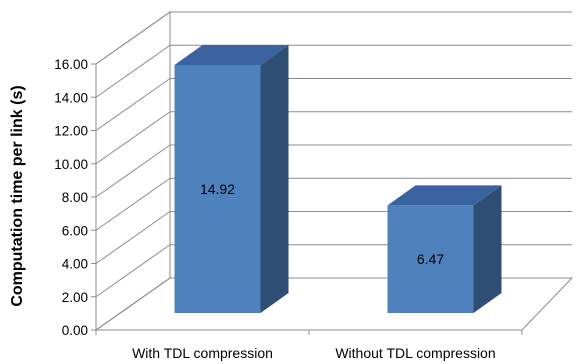 Image resolution: width=582 pixels, height=364 pixels. What do you see at coordinates (415, 353) in the screenshot?
I see `x-tick-label: Without TDL compression` at bounding box center [415, 353].